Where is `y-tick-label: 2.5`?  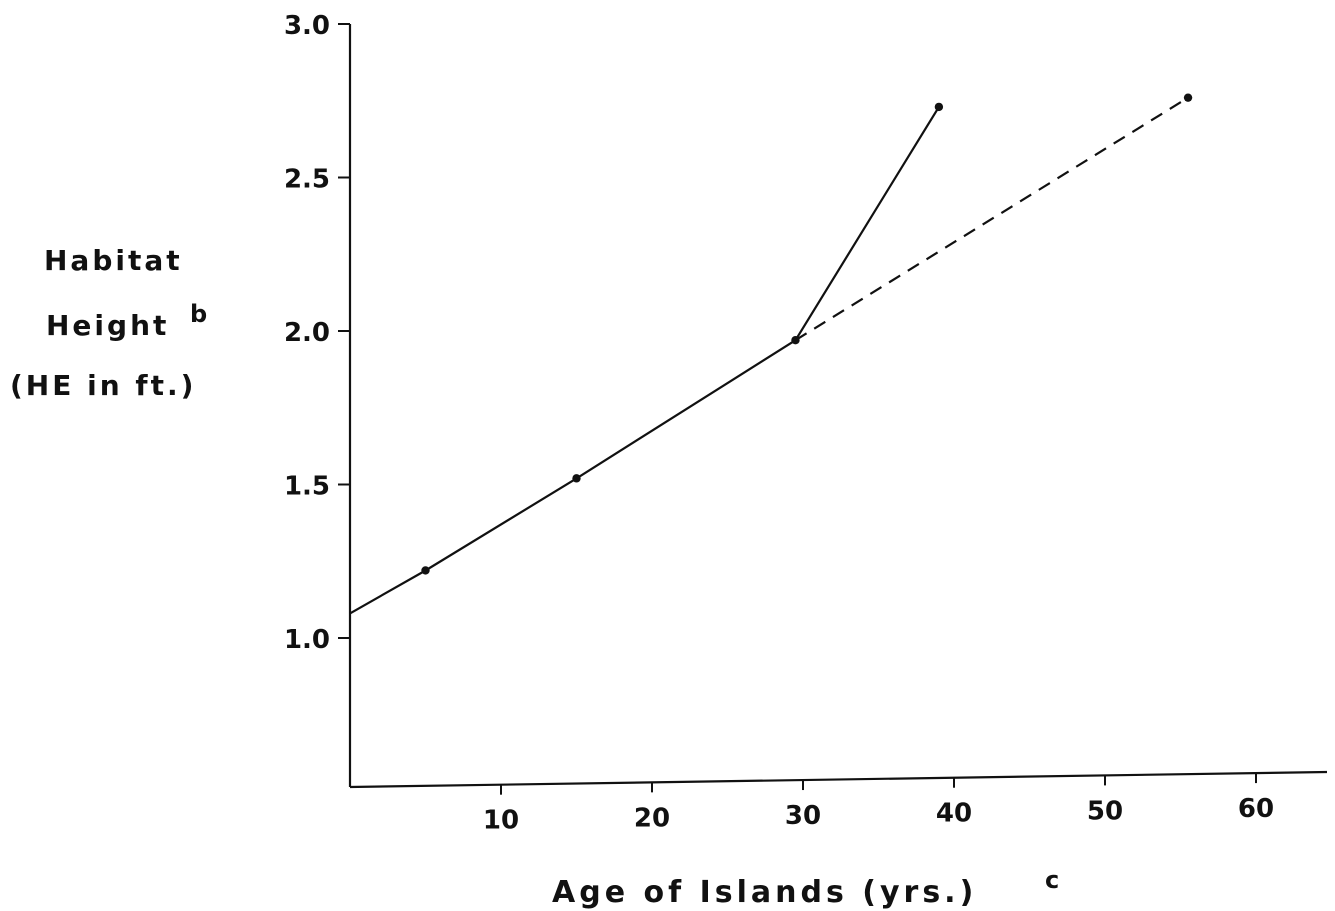 y-tick-label: 2.5 is located at coordinates (307, 180).